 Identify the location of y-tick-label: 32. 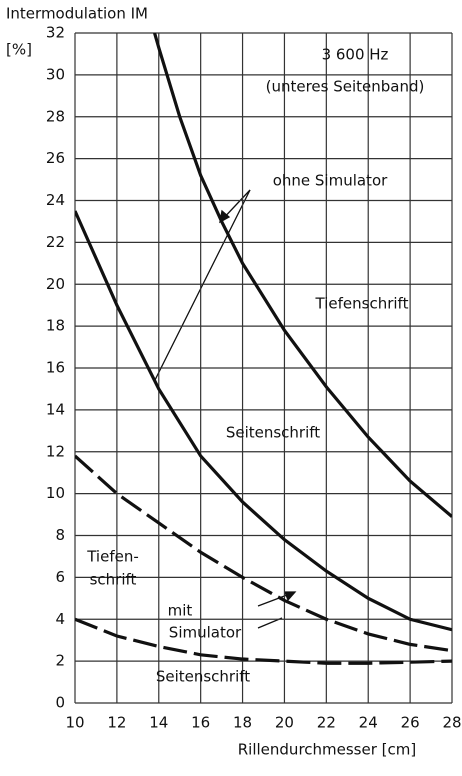
(55, 33).